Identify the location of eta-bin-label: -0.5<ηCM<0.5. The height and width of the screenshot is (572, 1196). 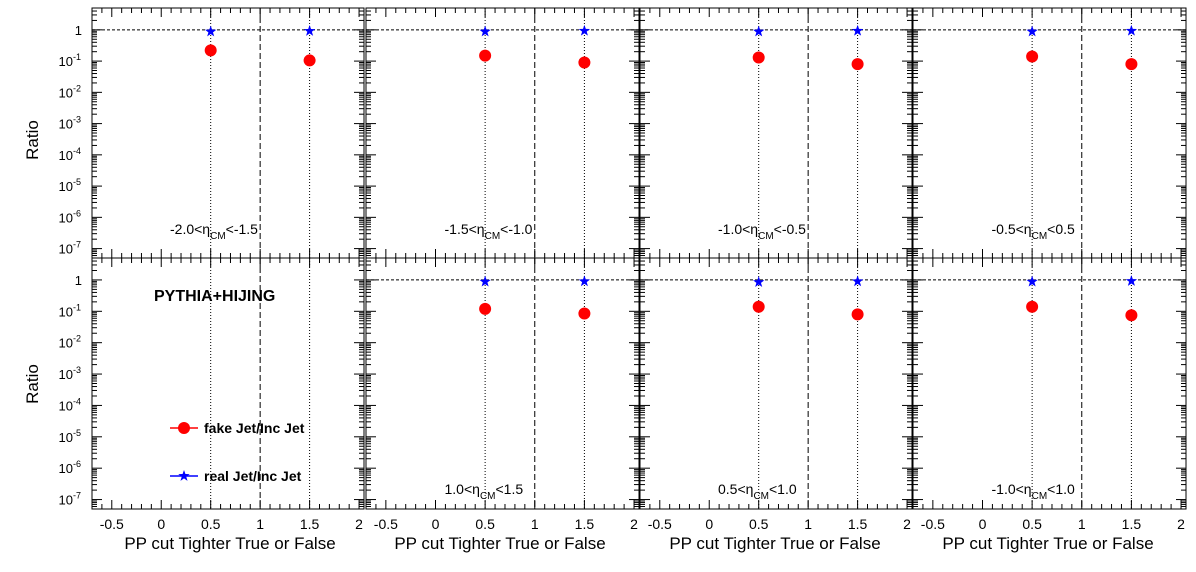
(1034, 231).